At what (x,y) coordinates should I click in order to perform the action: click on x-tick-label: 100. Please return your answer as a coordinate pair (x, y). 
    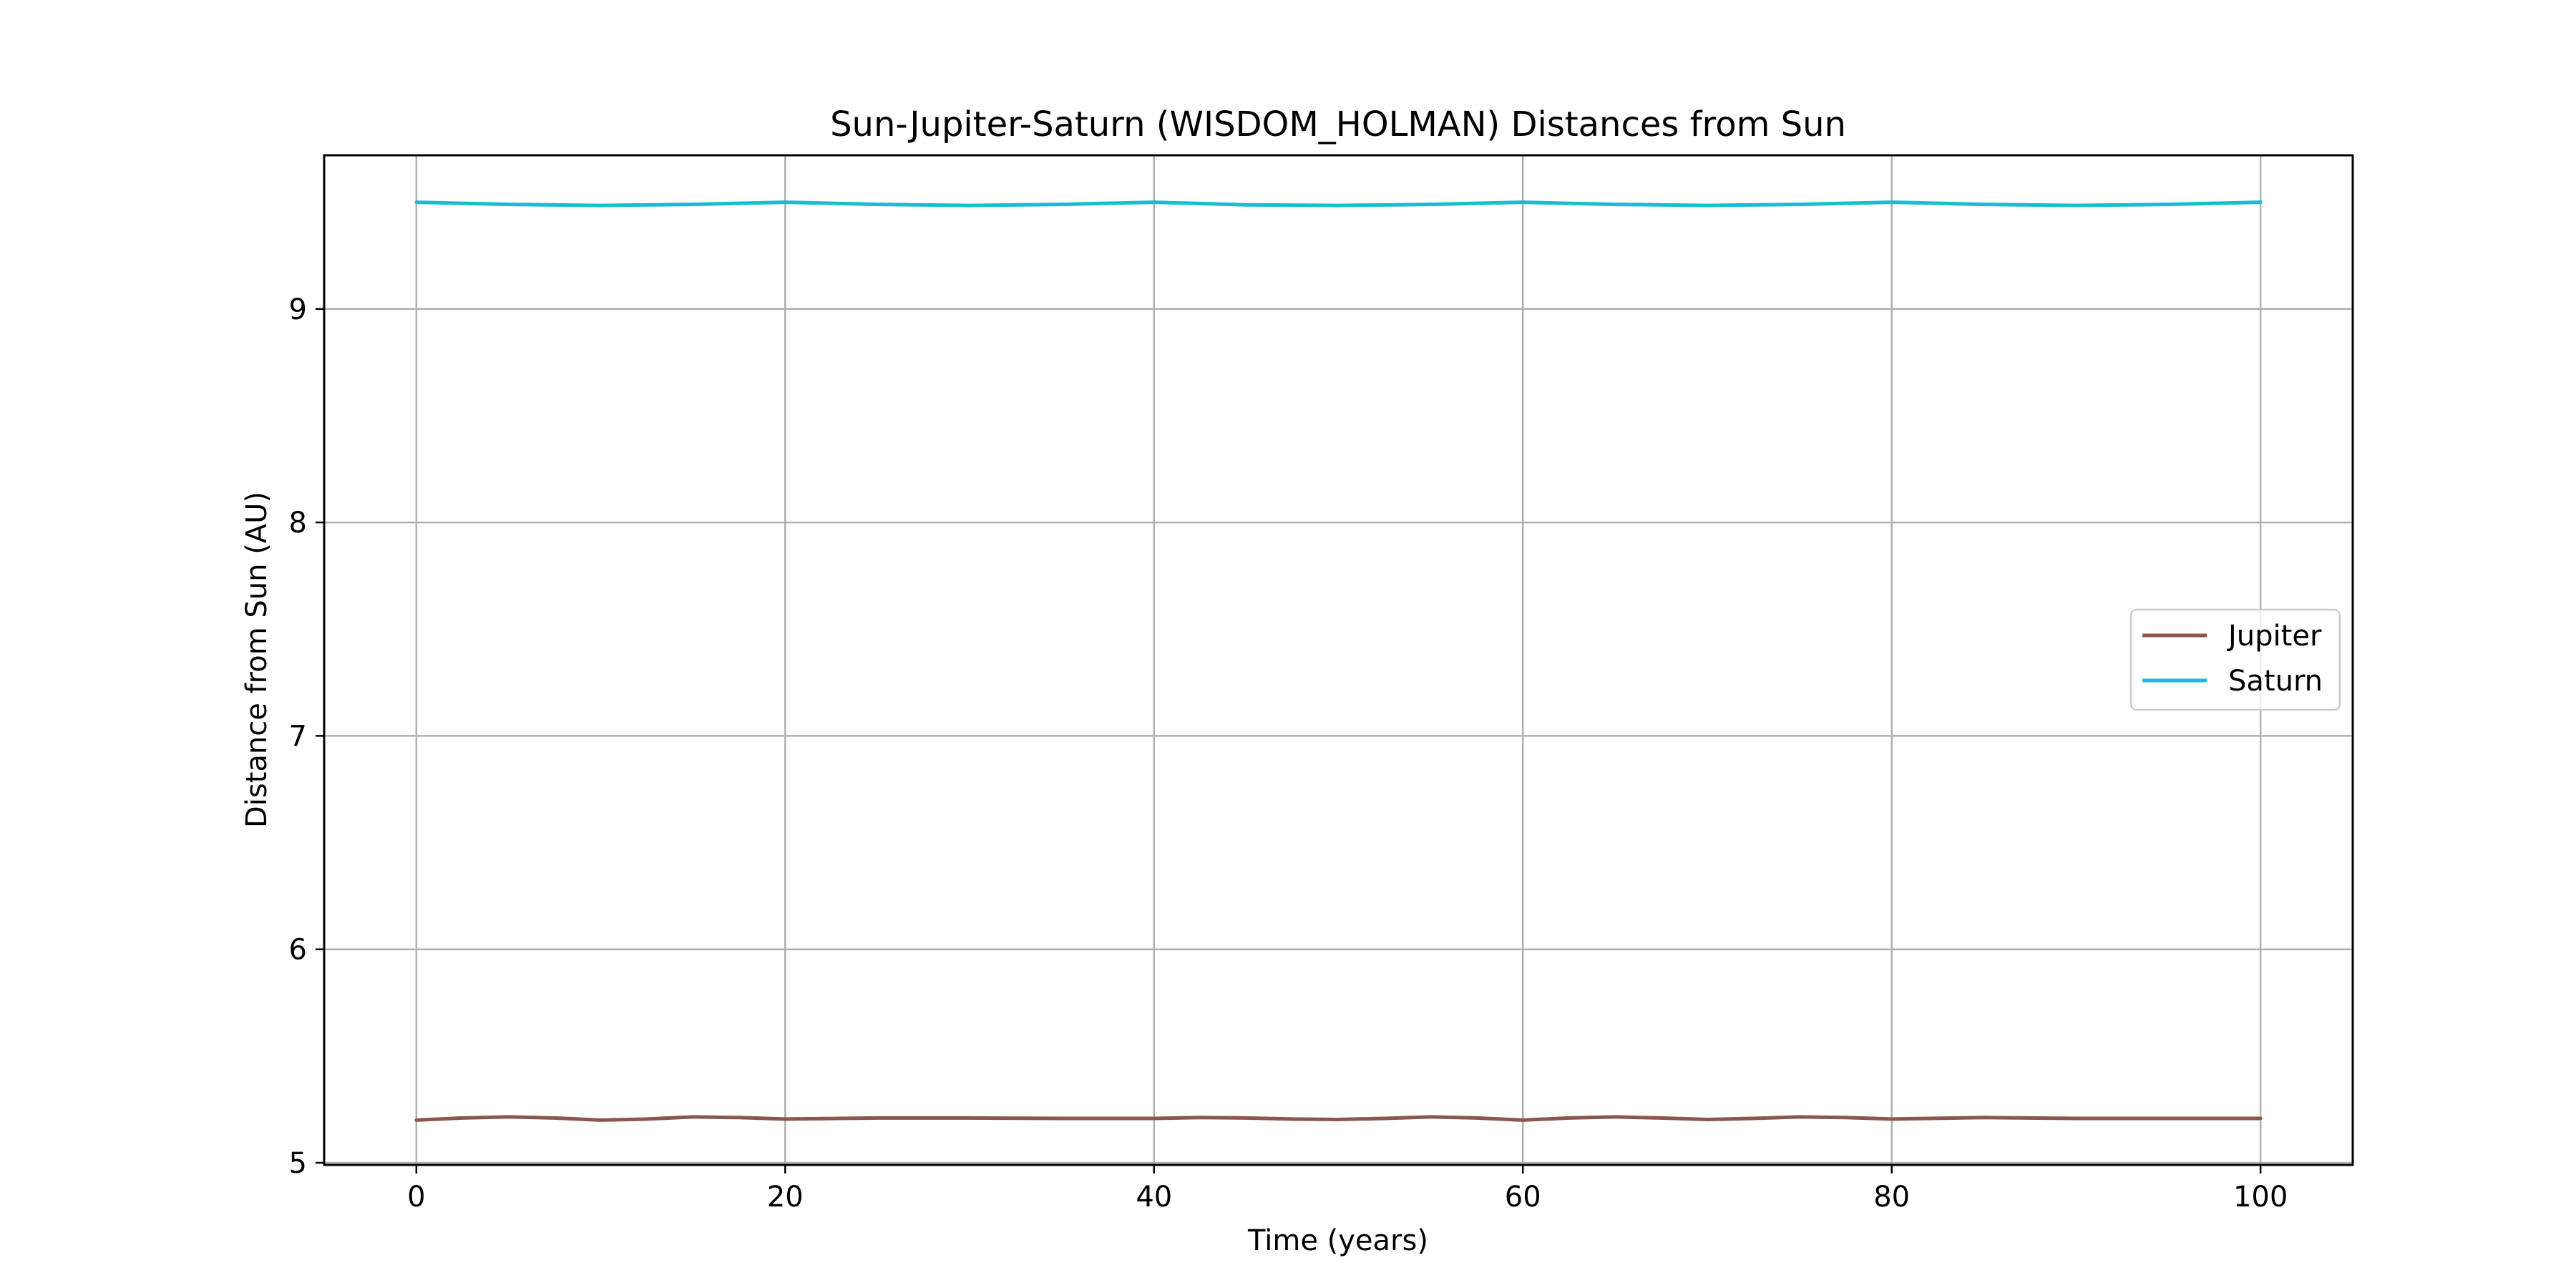
    Looking at the image, I should click on (2260, 1197).